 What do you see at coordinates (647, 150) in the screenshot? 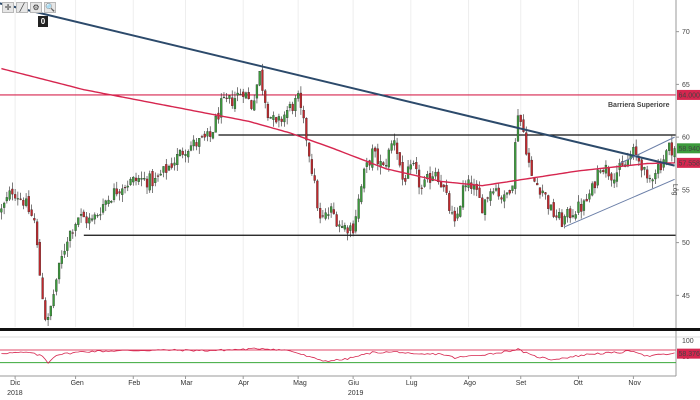
I see `channel-upper-line` at bounding box center [647, 150].